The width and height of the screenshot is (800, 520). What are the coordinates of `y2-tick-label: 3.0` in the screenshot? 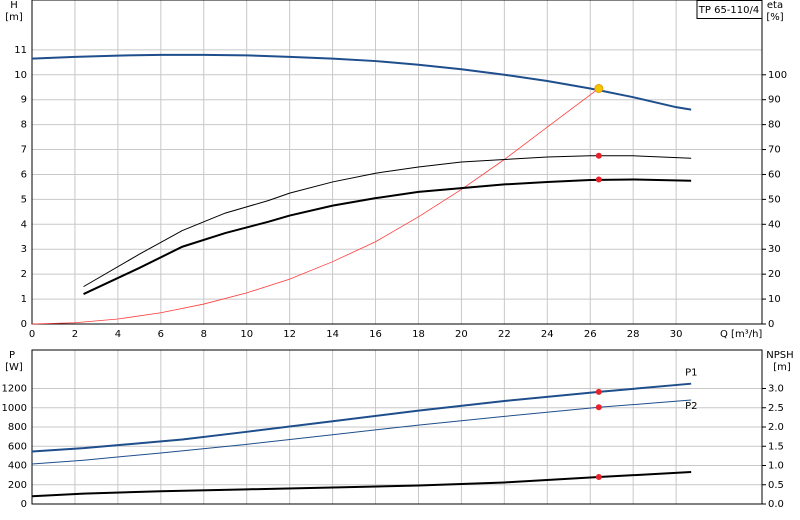 It's located at (776, 389).